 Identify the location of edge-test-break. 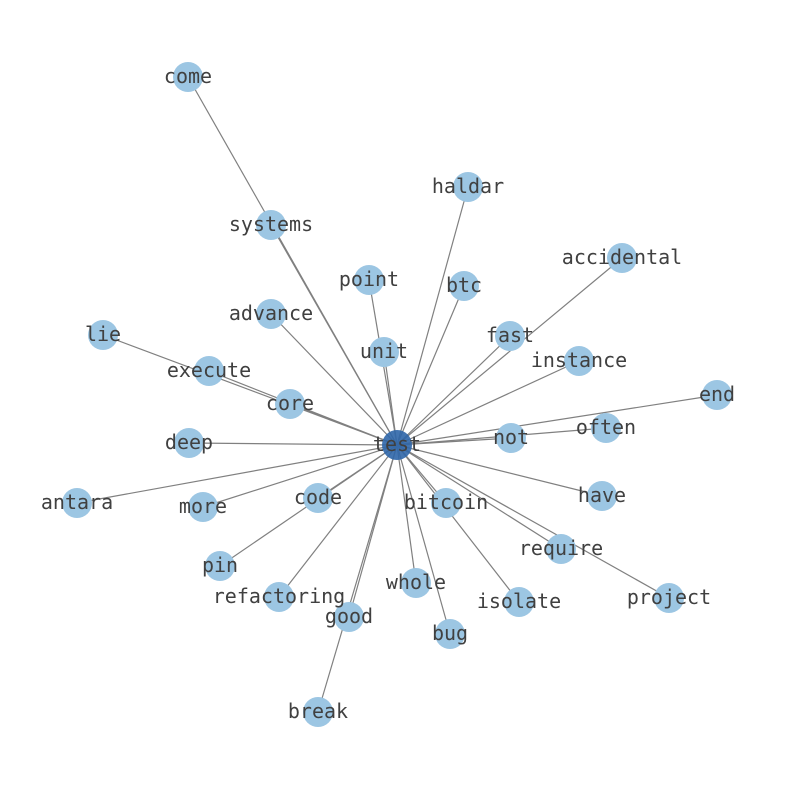
(357, 578).